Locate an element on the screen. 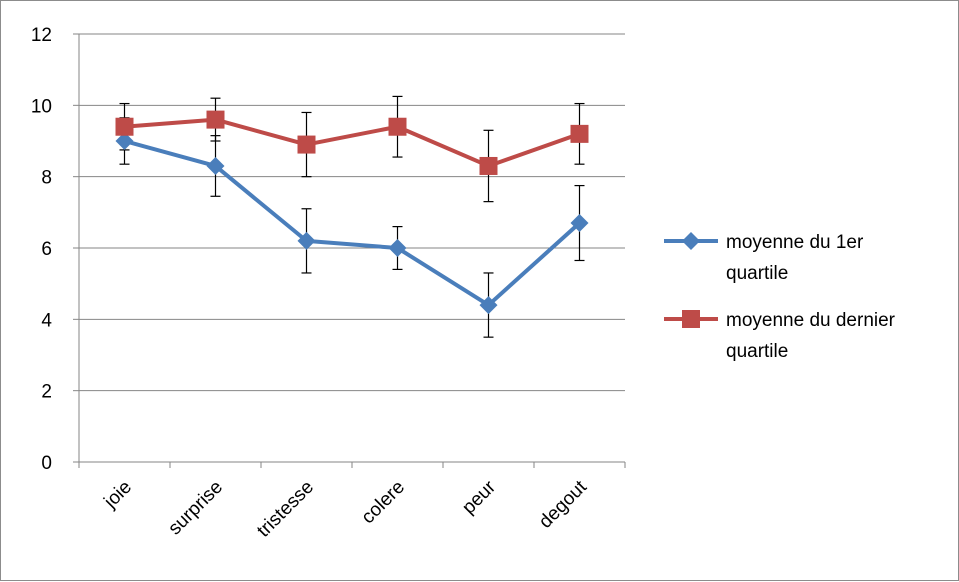 This screenshot has width=959, height=582. x-tick-label: surprise is located at coordinates (195, 508).